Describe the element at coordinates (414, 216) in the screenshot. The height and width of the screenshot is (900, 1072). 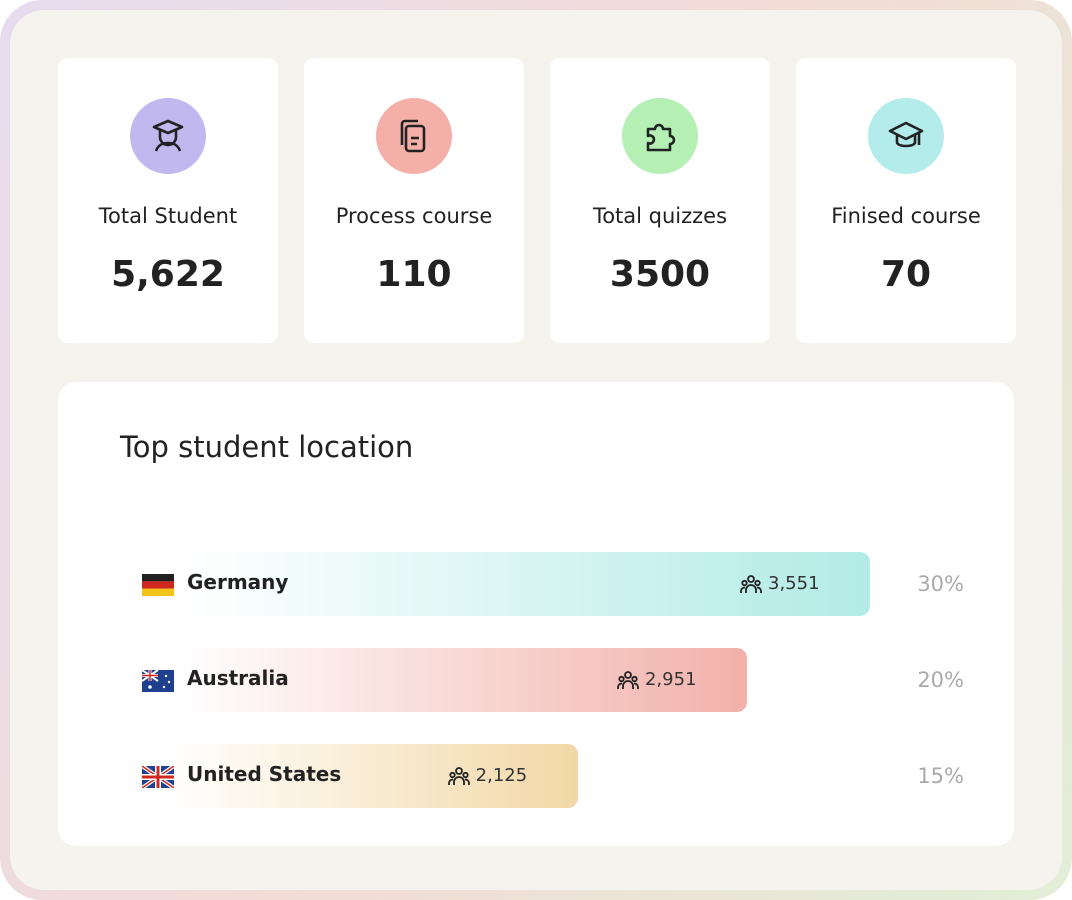
I see `stat-label: Process course` at that location.